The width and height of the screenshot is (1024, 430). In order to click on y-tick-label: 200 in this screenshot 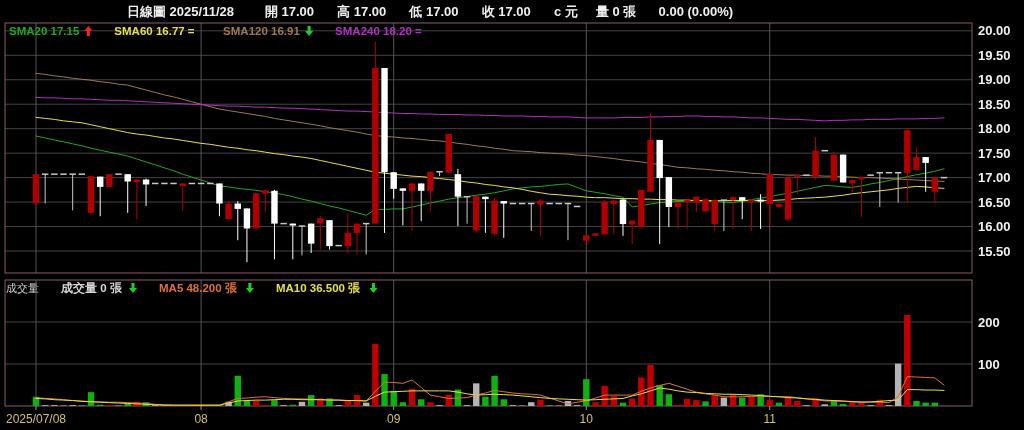, I will do `click(989, 322)`.